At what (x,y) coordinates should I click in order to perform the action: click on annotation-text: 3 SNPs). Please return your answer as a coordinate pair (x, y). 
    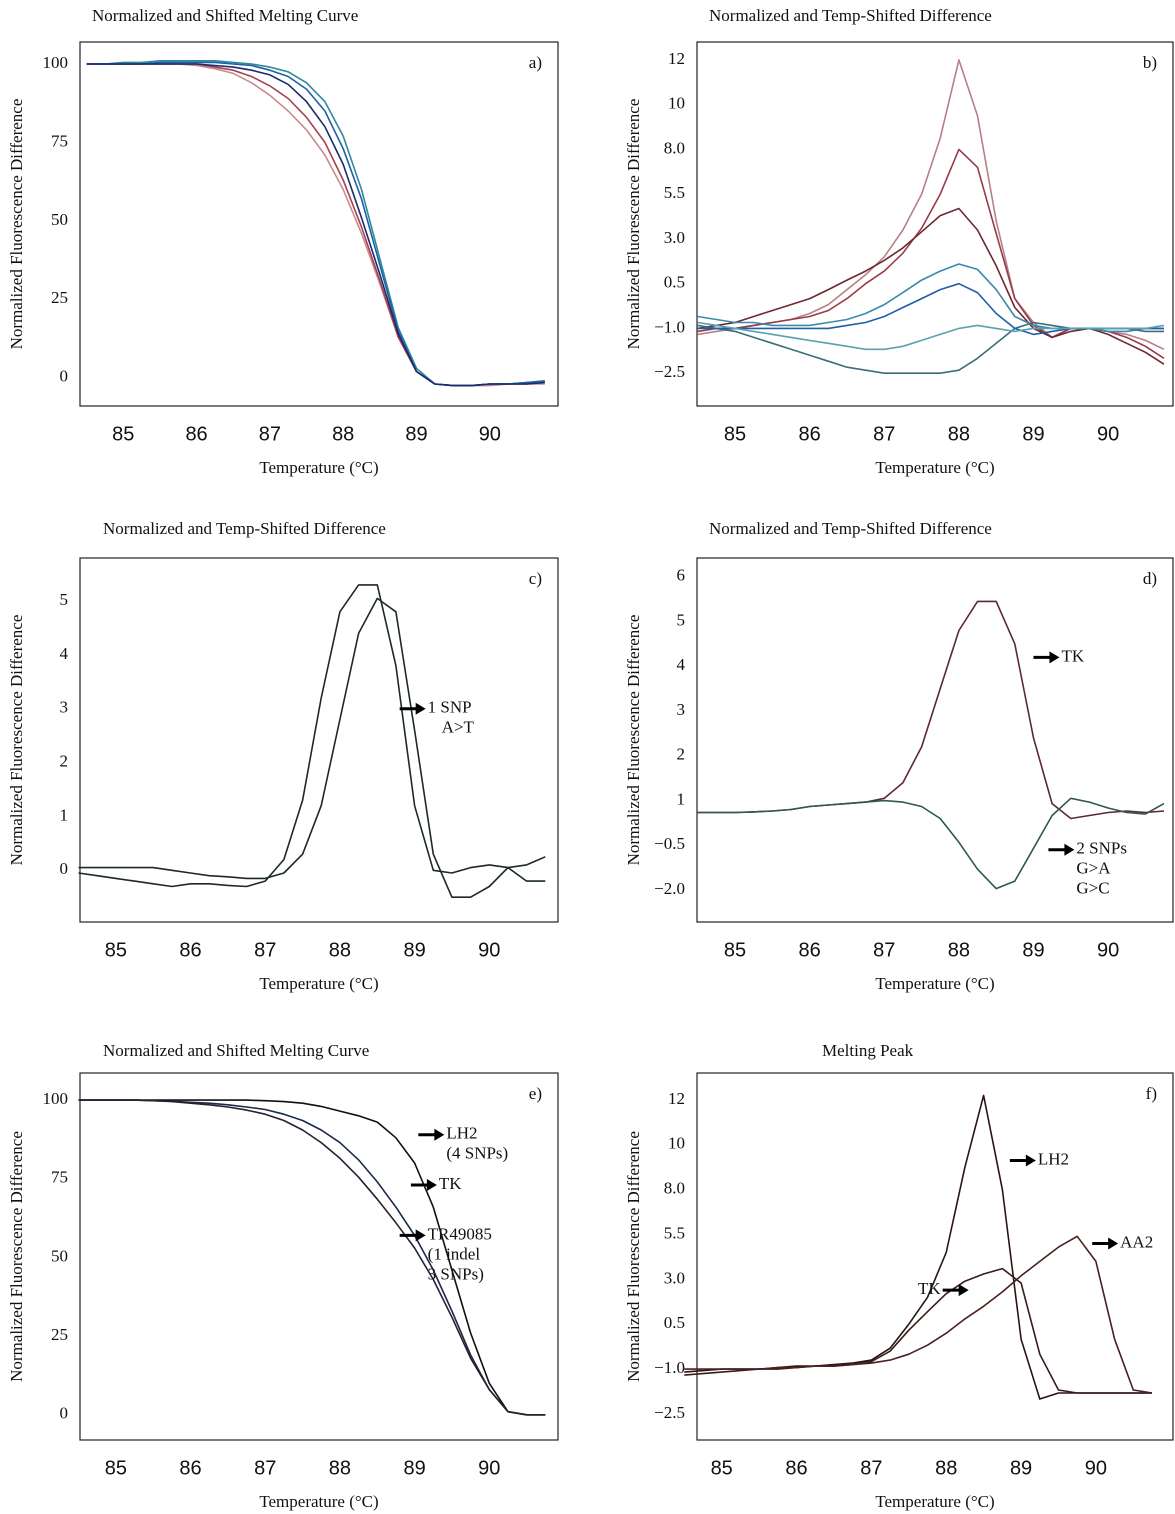
    Looking at the image, I should click on (456, 1273).